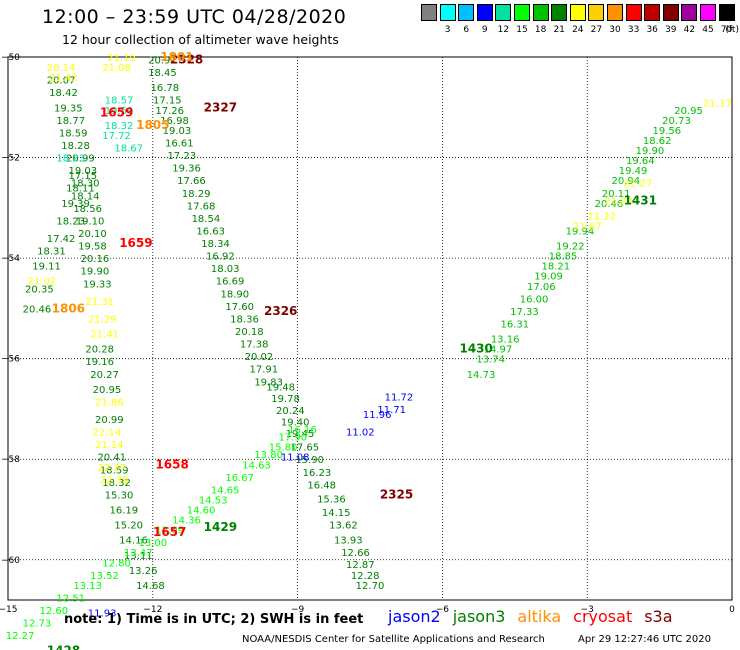  What do you see at coordinates (640, 161) in the screenshot?
I see `wave-height-value: 19.64` at bounding box center [640, 161].